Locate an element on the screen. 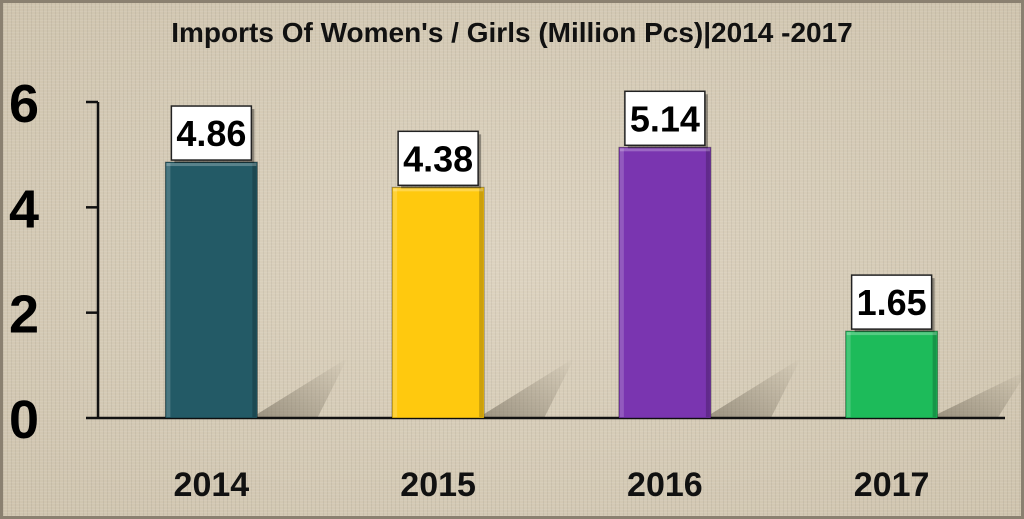 The image size is (1024, 519). data-label: 4.38 is located at coordinates (438, 158).